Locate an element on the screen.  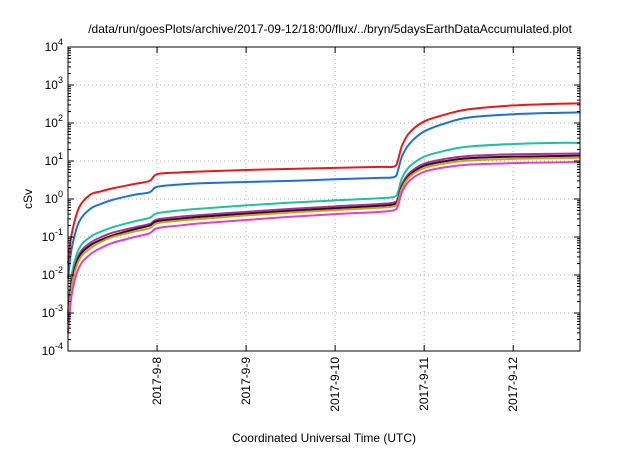
y-tick-exponent: -1 is located at coordinates (59, 232).